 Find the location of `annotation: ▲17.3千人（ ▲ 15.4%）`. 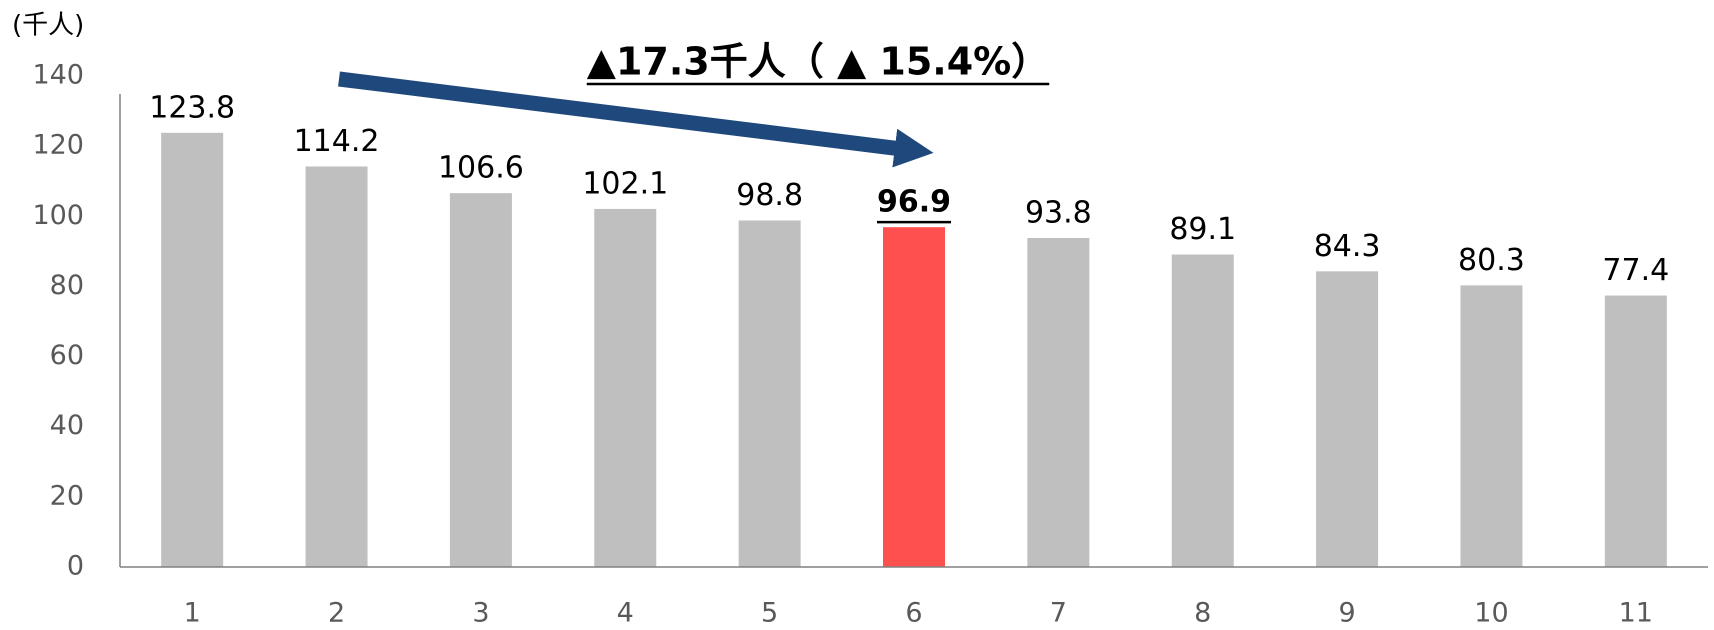

annotation: ▲17.3千人（ ▲ 15.4%） is located at coordinates (818, 62).